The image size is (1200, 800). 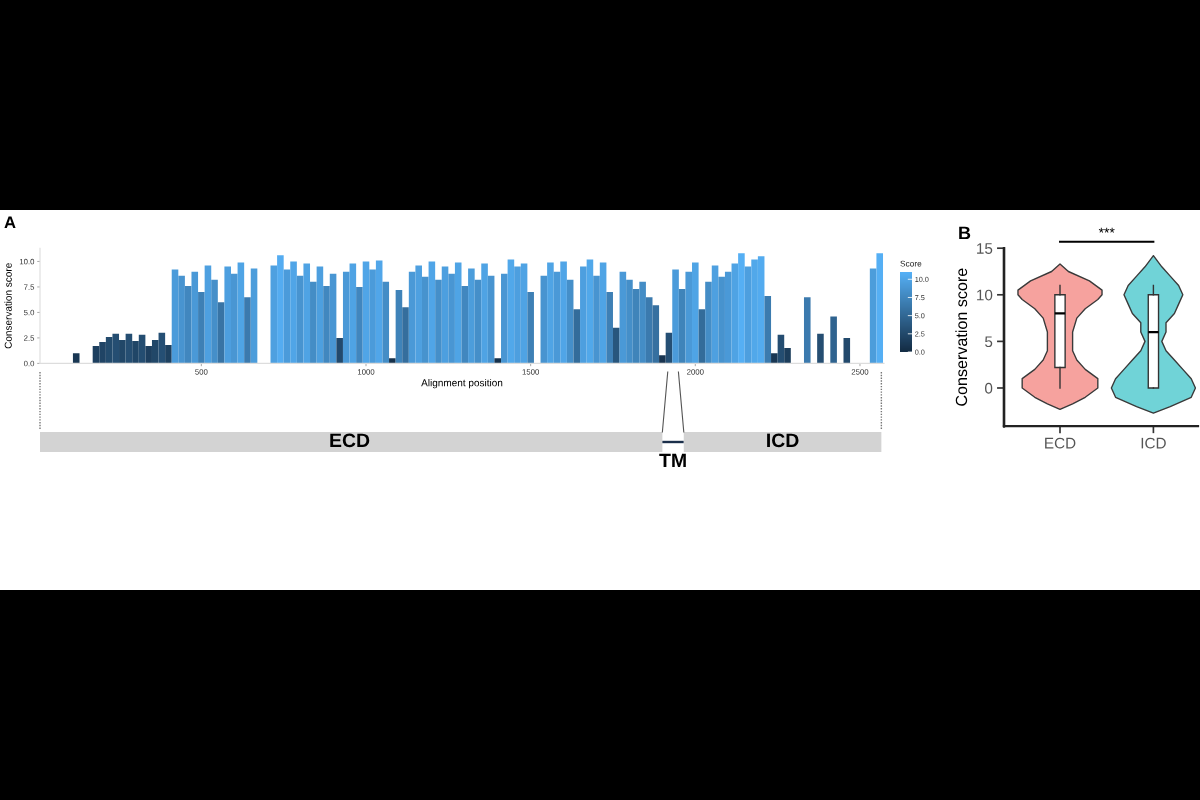 What do you see at coordinates (672, 460) in the screenshot?
I see `series-label: TM` at bounding box center [672, 460].